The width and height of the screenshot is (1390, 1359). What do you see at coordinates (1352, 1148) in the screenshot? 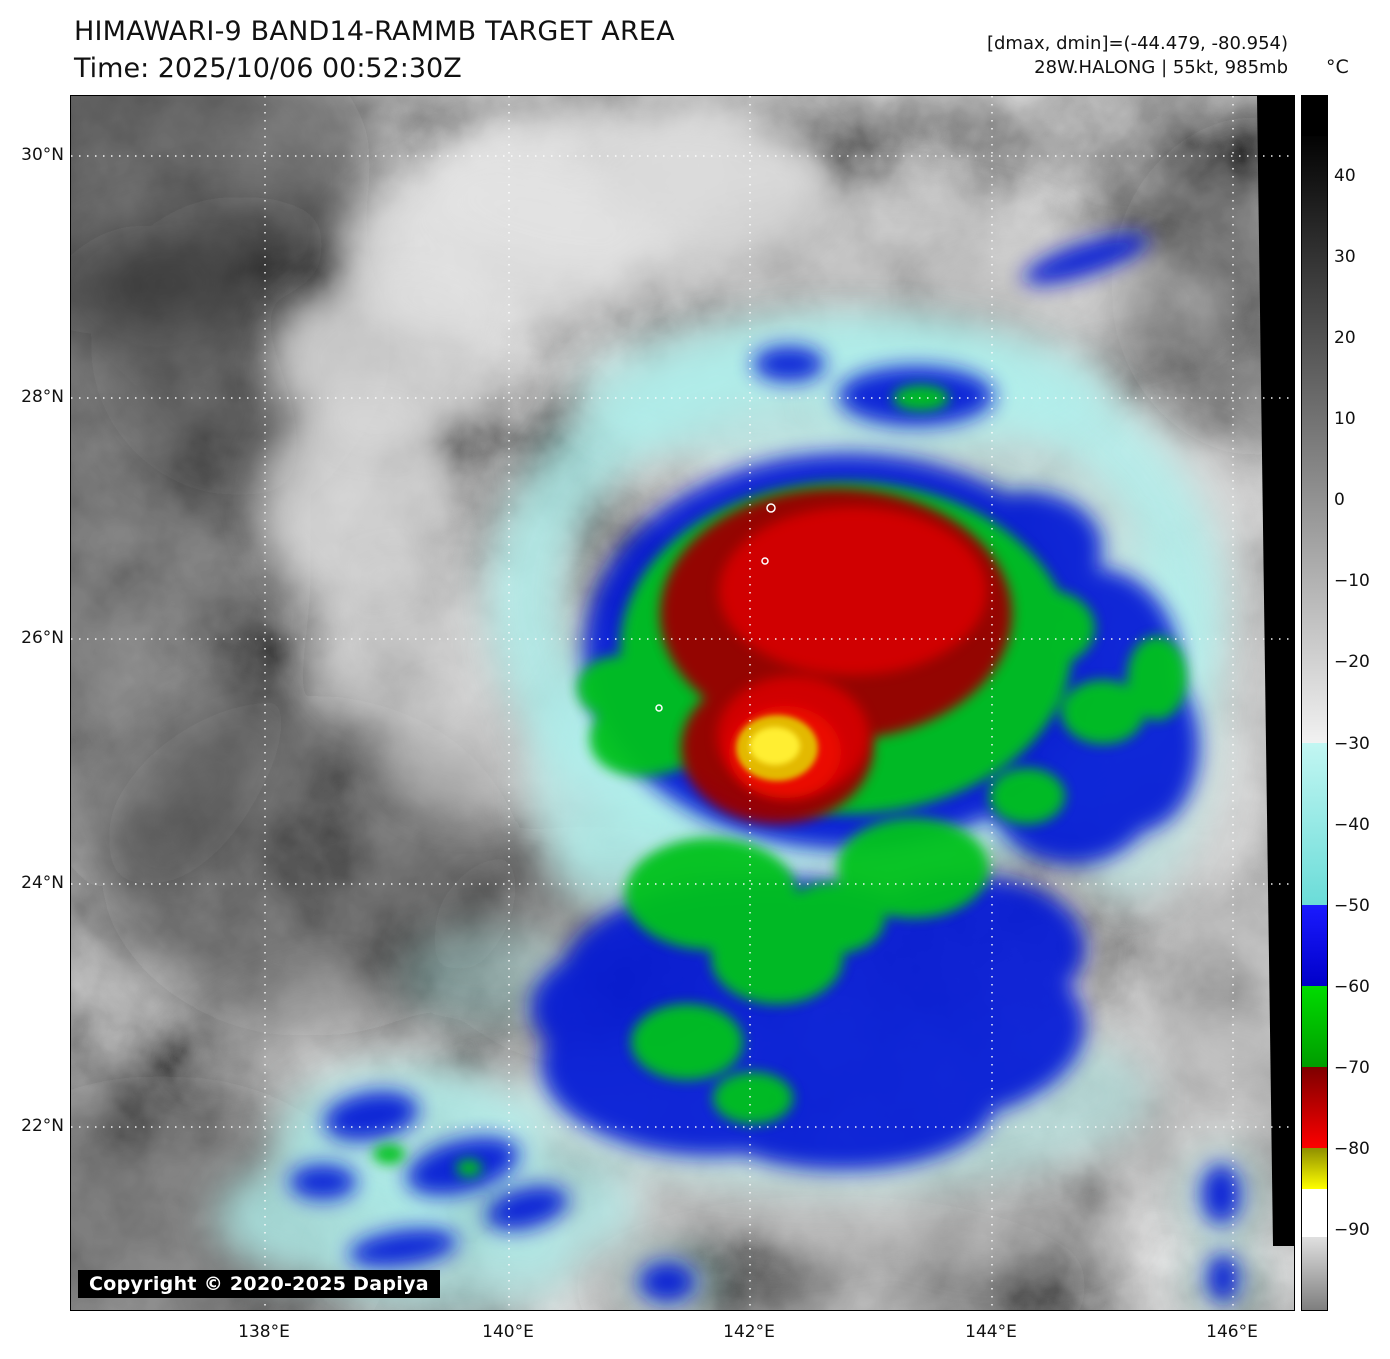
I see `colorbar-tick-label: −80` at bounding box center [1352, 1148].